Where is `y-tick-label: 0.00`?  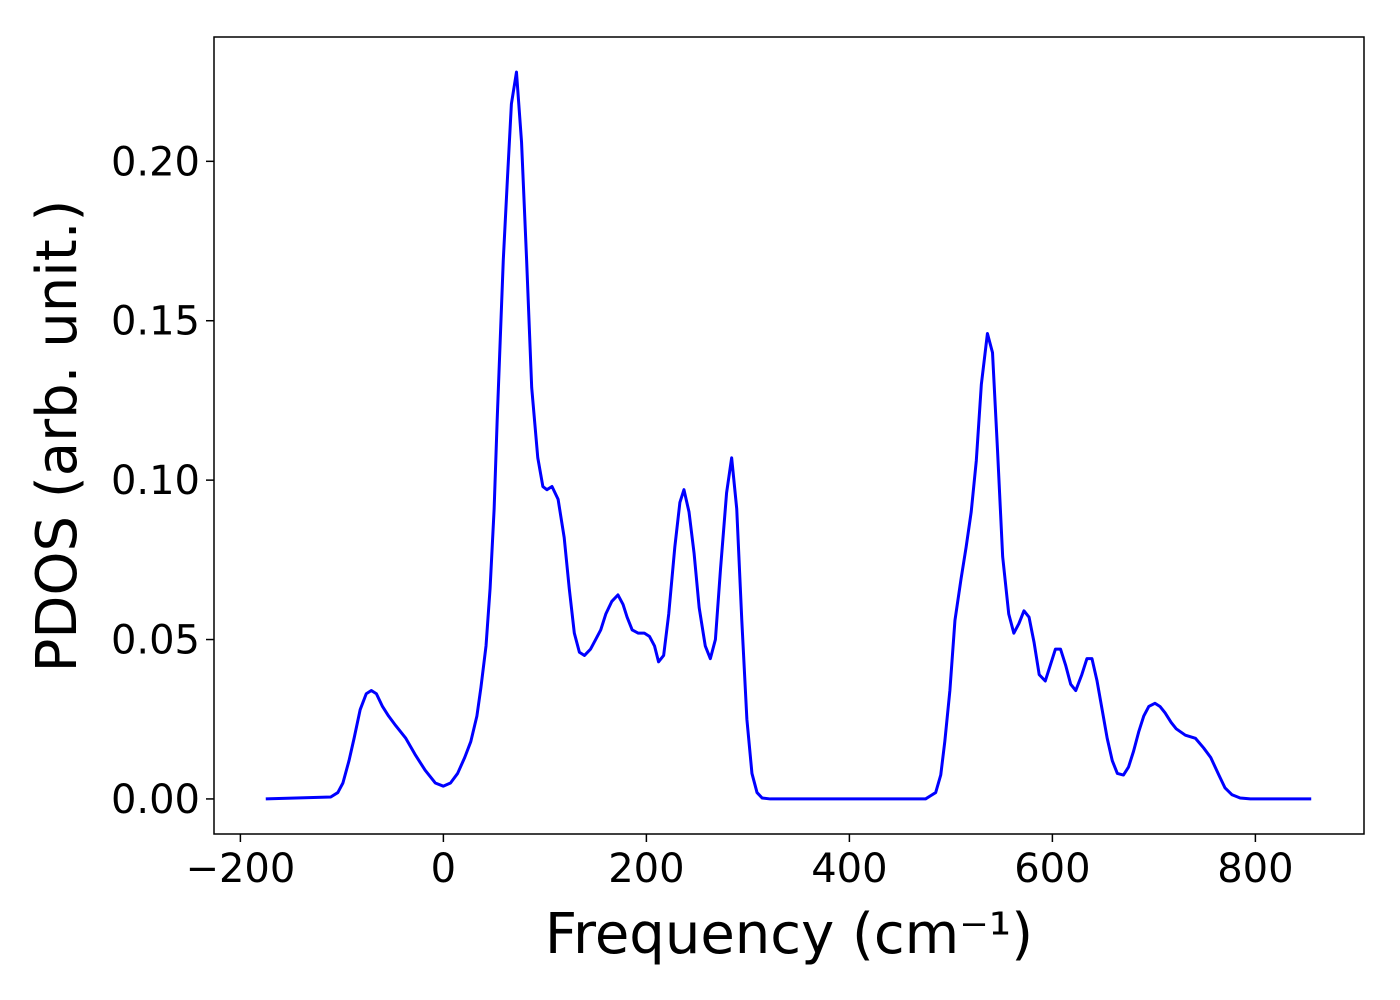 y-tick-label: 0.00 is located at coordinates (155, 800).